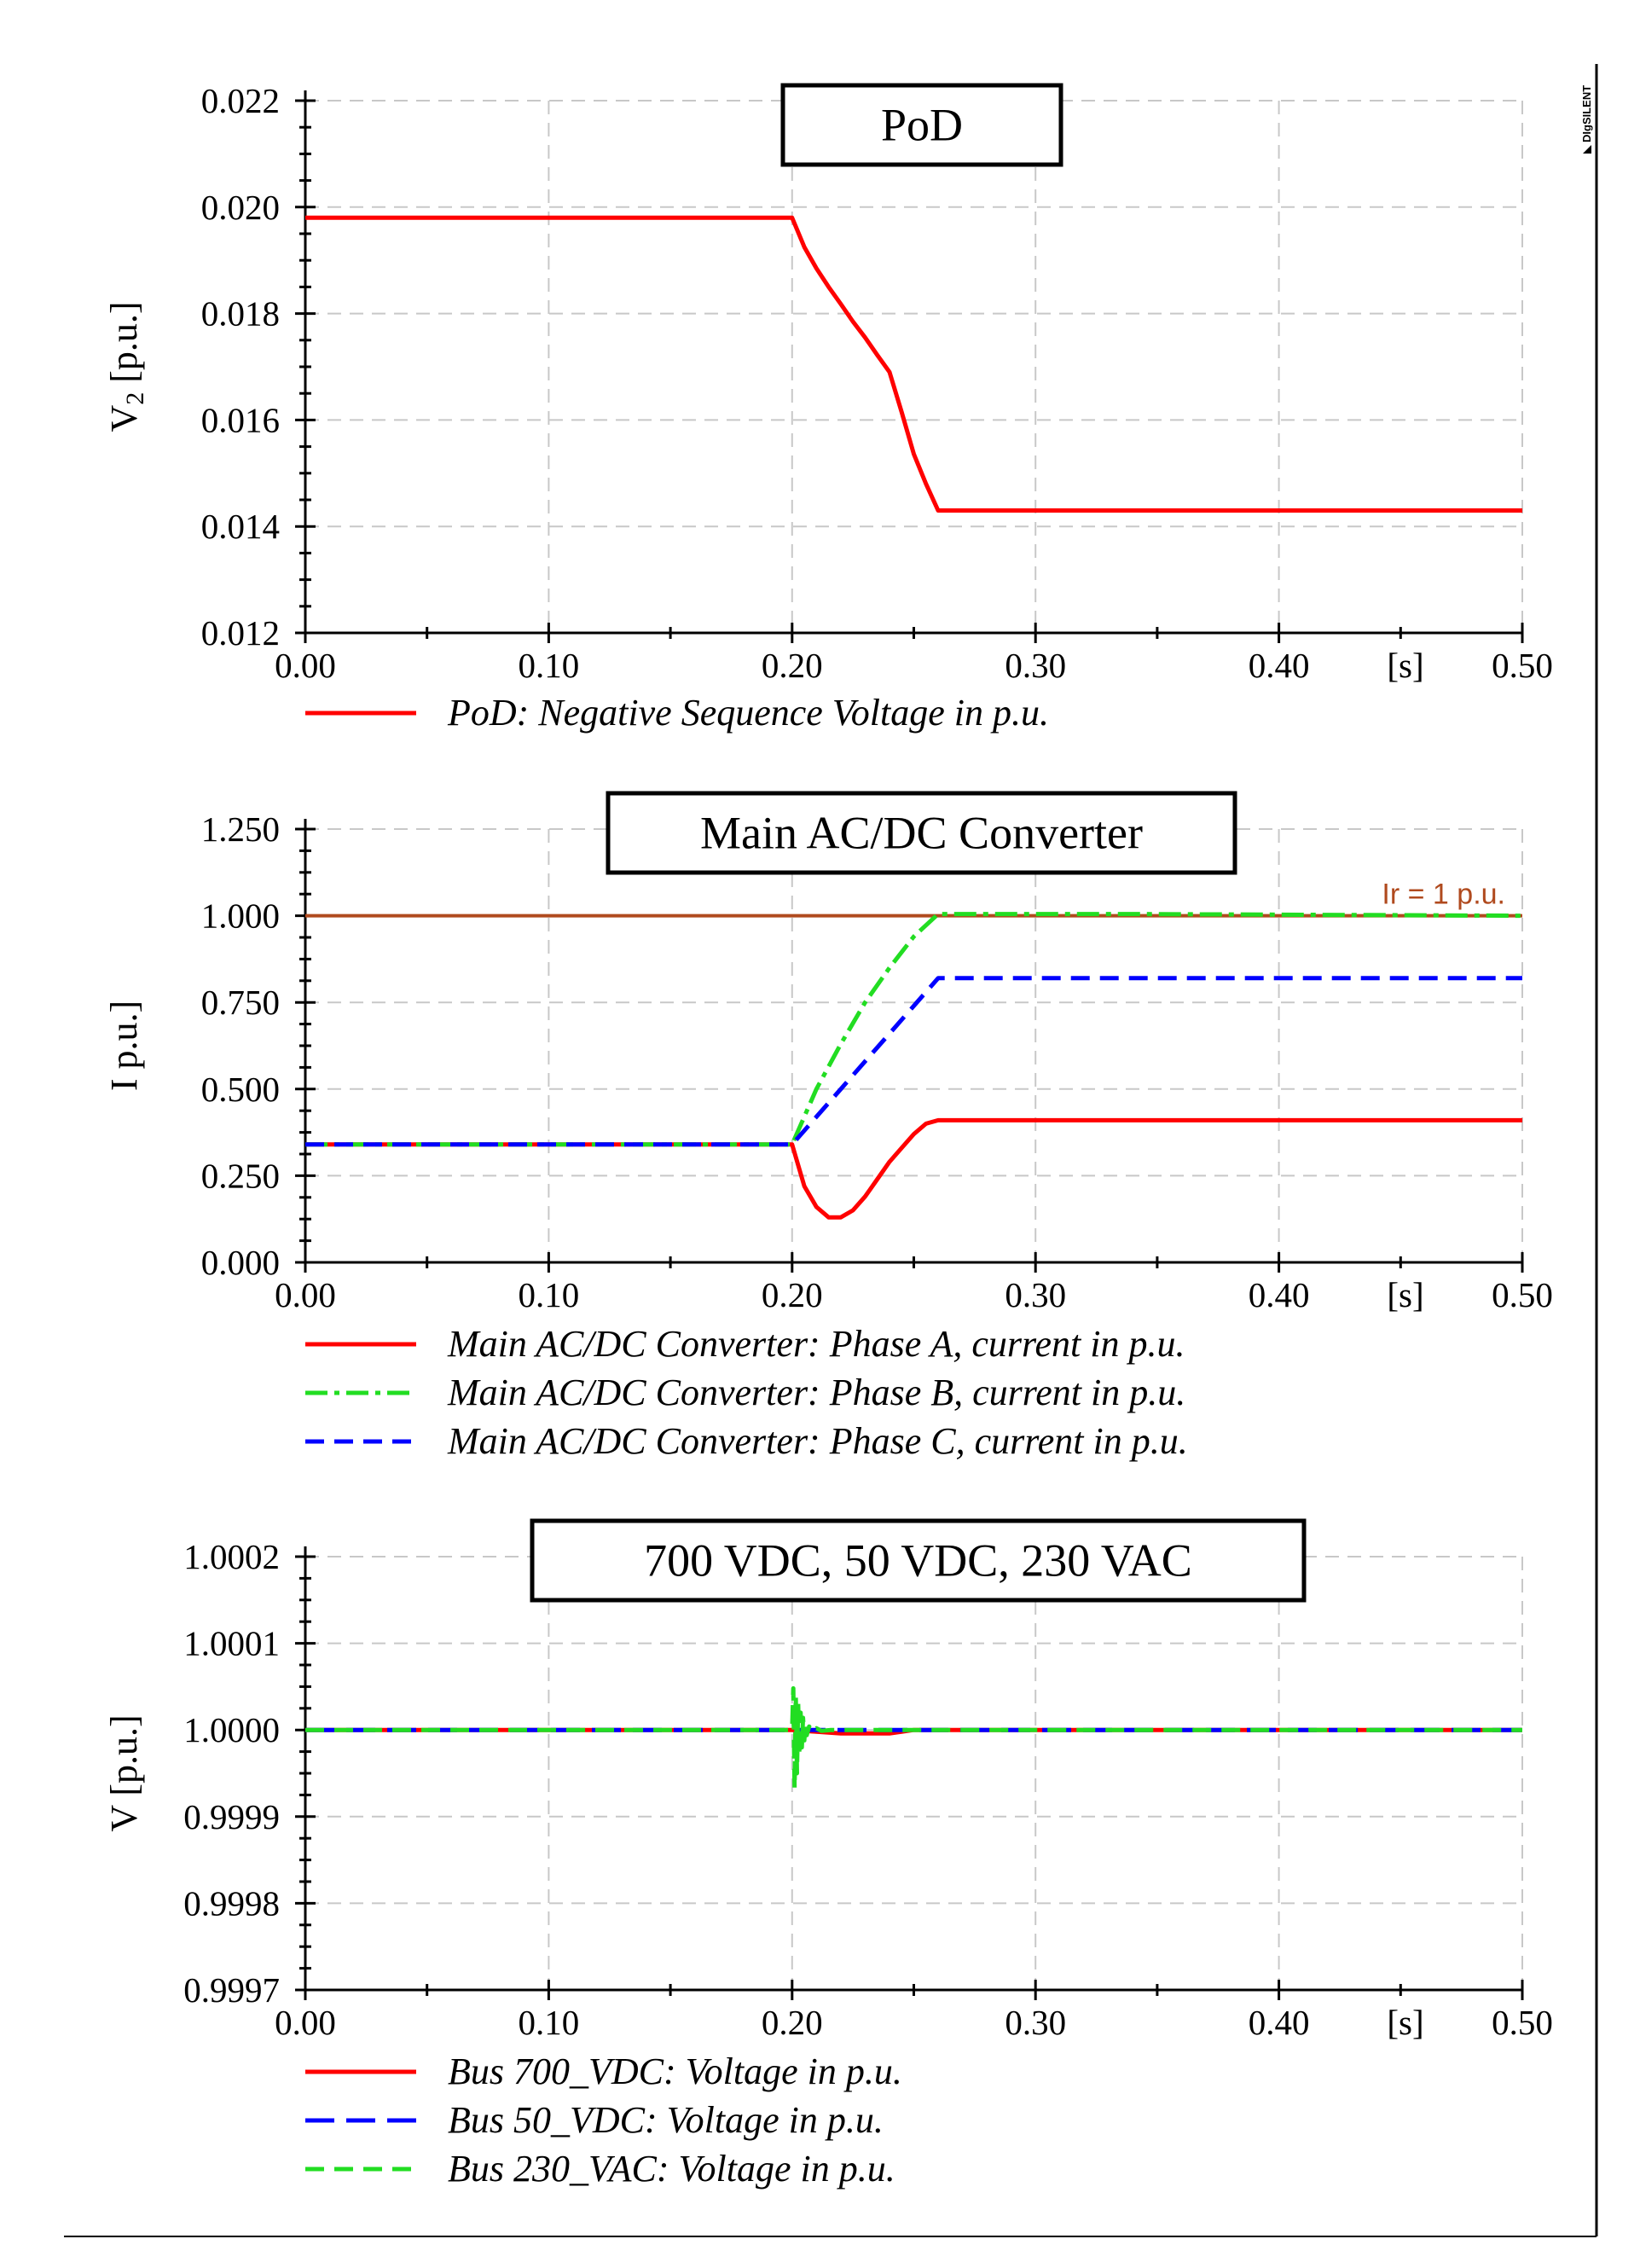 This screenshot has width=1640, height=2268. I want to click on y-tick-label: 1.0000, so click(231, 1729).